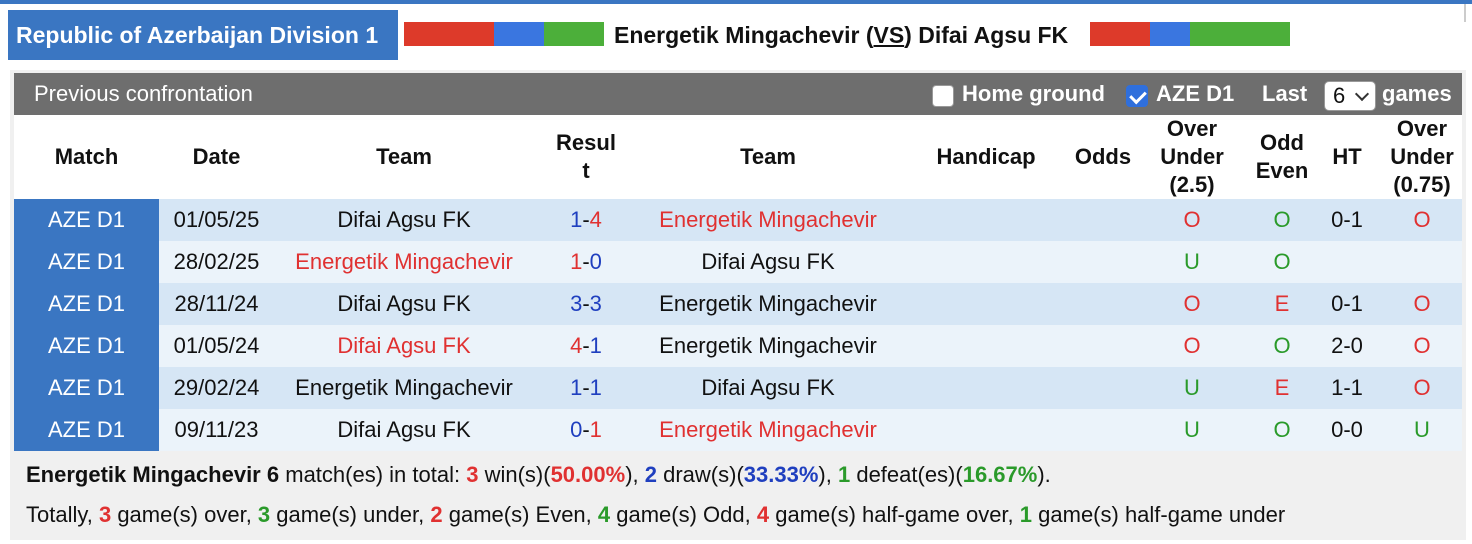 The image size is (1472, 544). I want to click on away-team-name: Difai Agsu FK, so click(993, 35).